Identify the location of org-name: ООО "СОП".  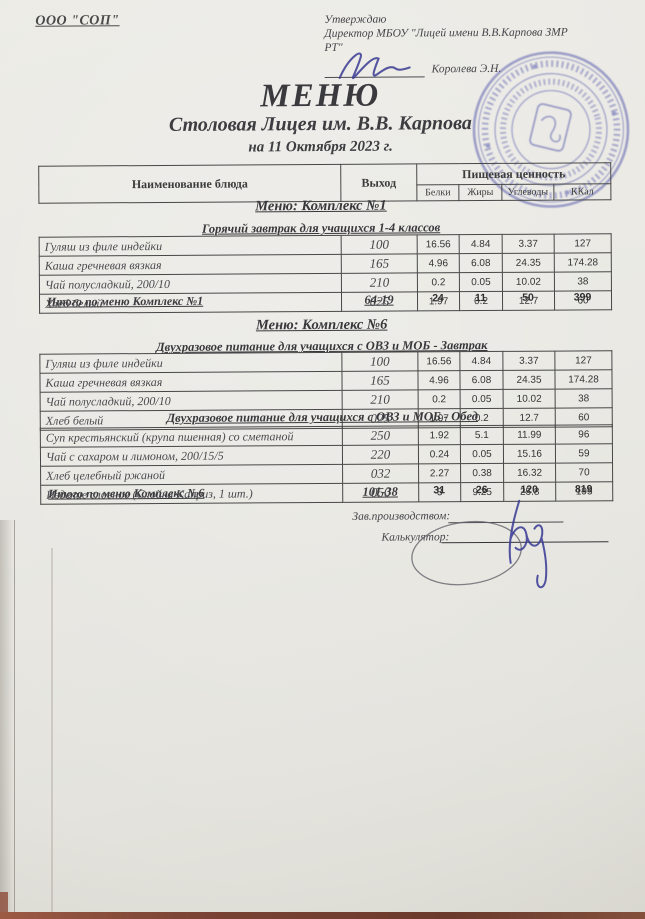
(77, 21).